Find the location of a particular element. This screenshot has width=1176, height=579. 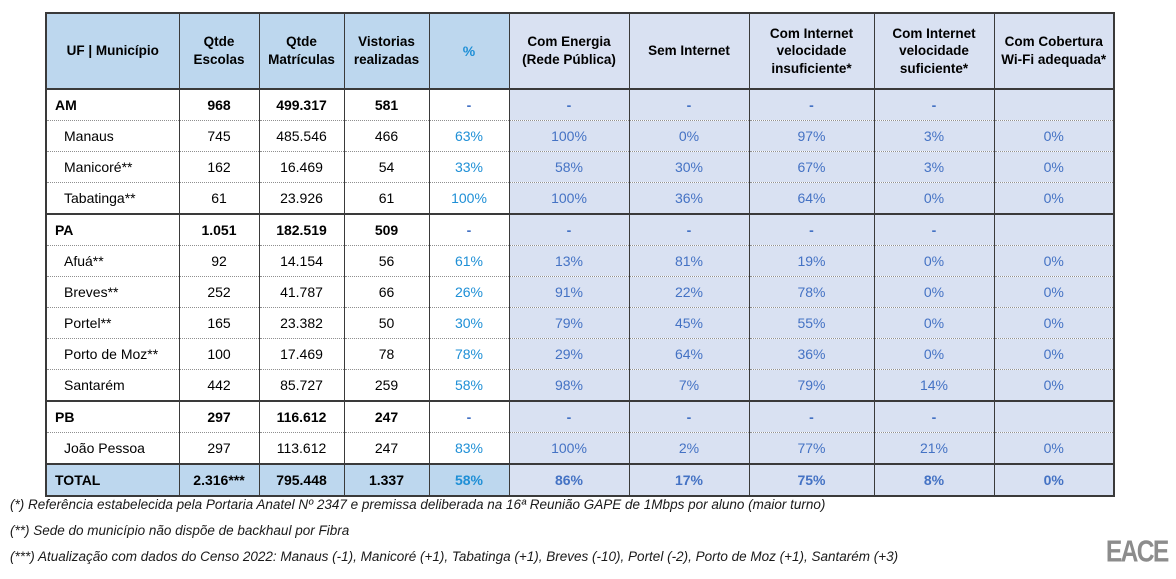

data-cell: 23.382 is located at coordinates (301, 323).